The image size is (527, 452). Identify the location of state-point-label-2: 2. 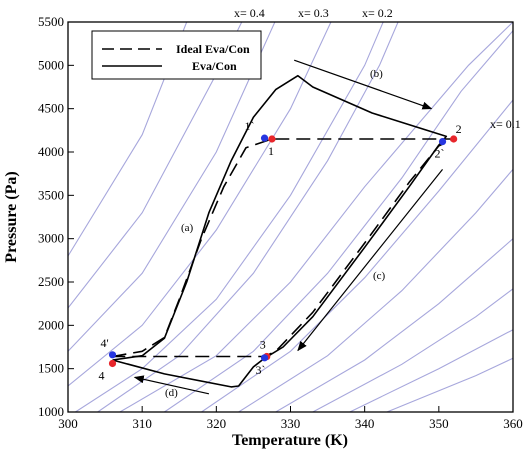
(459, 129).